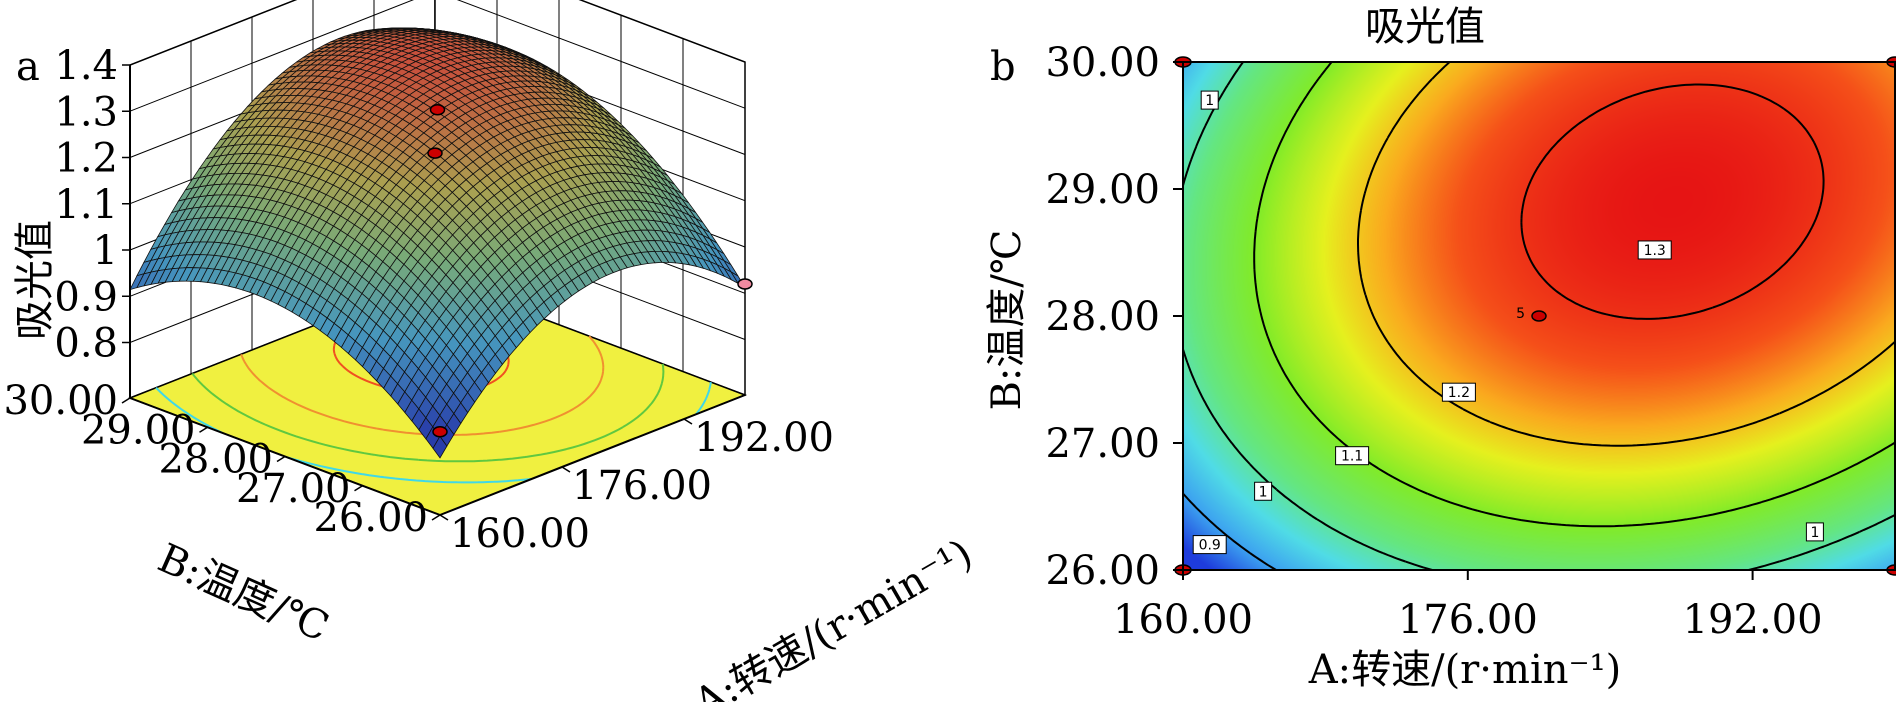 The height and width of the screenshot is (702, 1896). I want to click on contour-label: 0.9, so click(1210, 546).